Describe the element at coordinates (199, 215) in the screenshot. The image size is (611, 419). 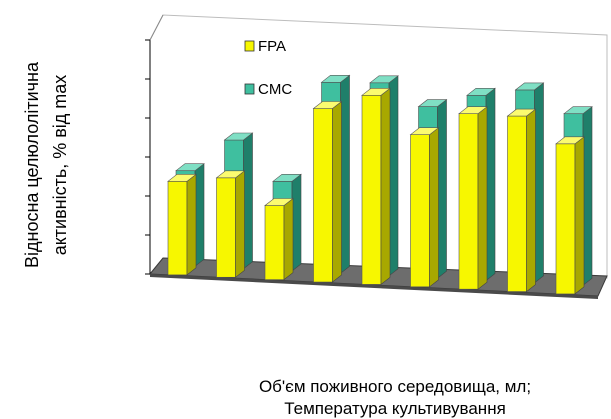
I see `bar-cmc-0-side` at that location.